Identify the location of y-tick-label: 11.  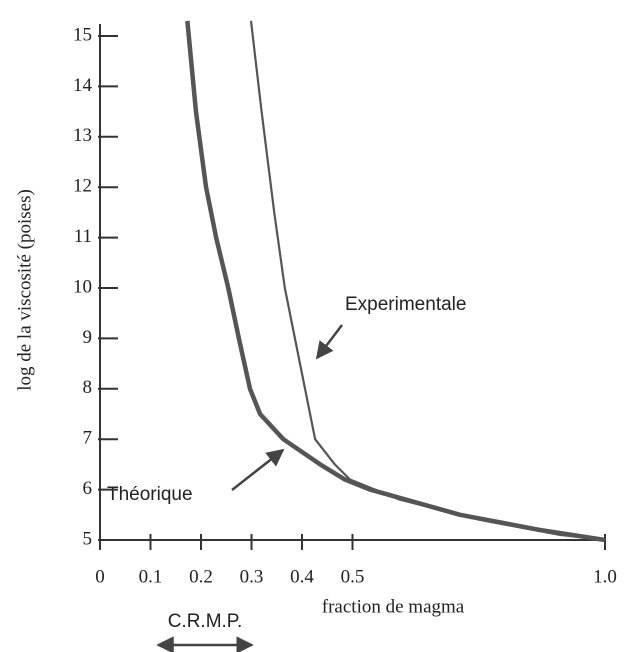
(83, 236).